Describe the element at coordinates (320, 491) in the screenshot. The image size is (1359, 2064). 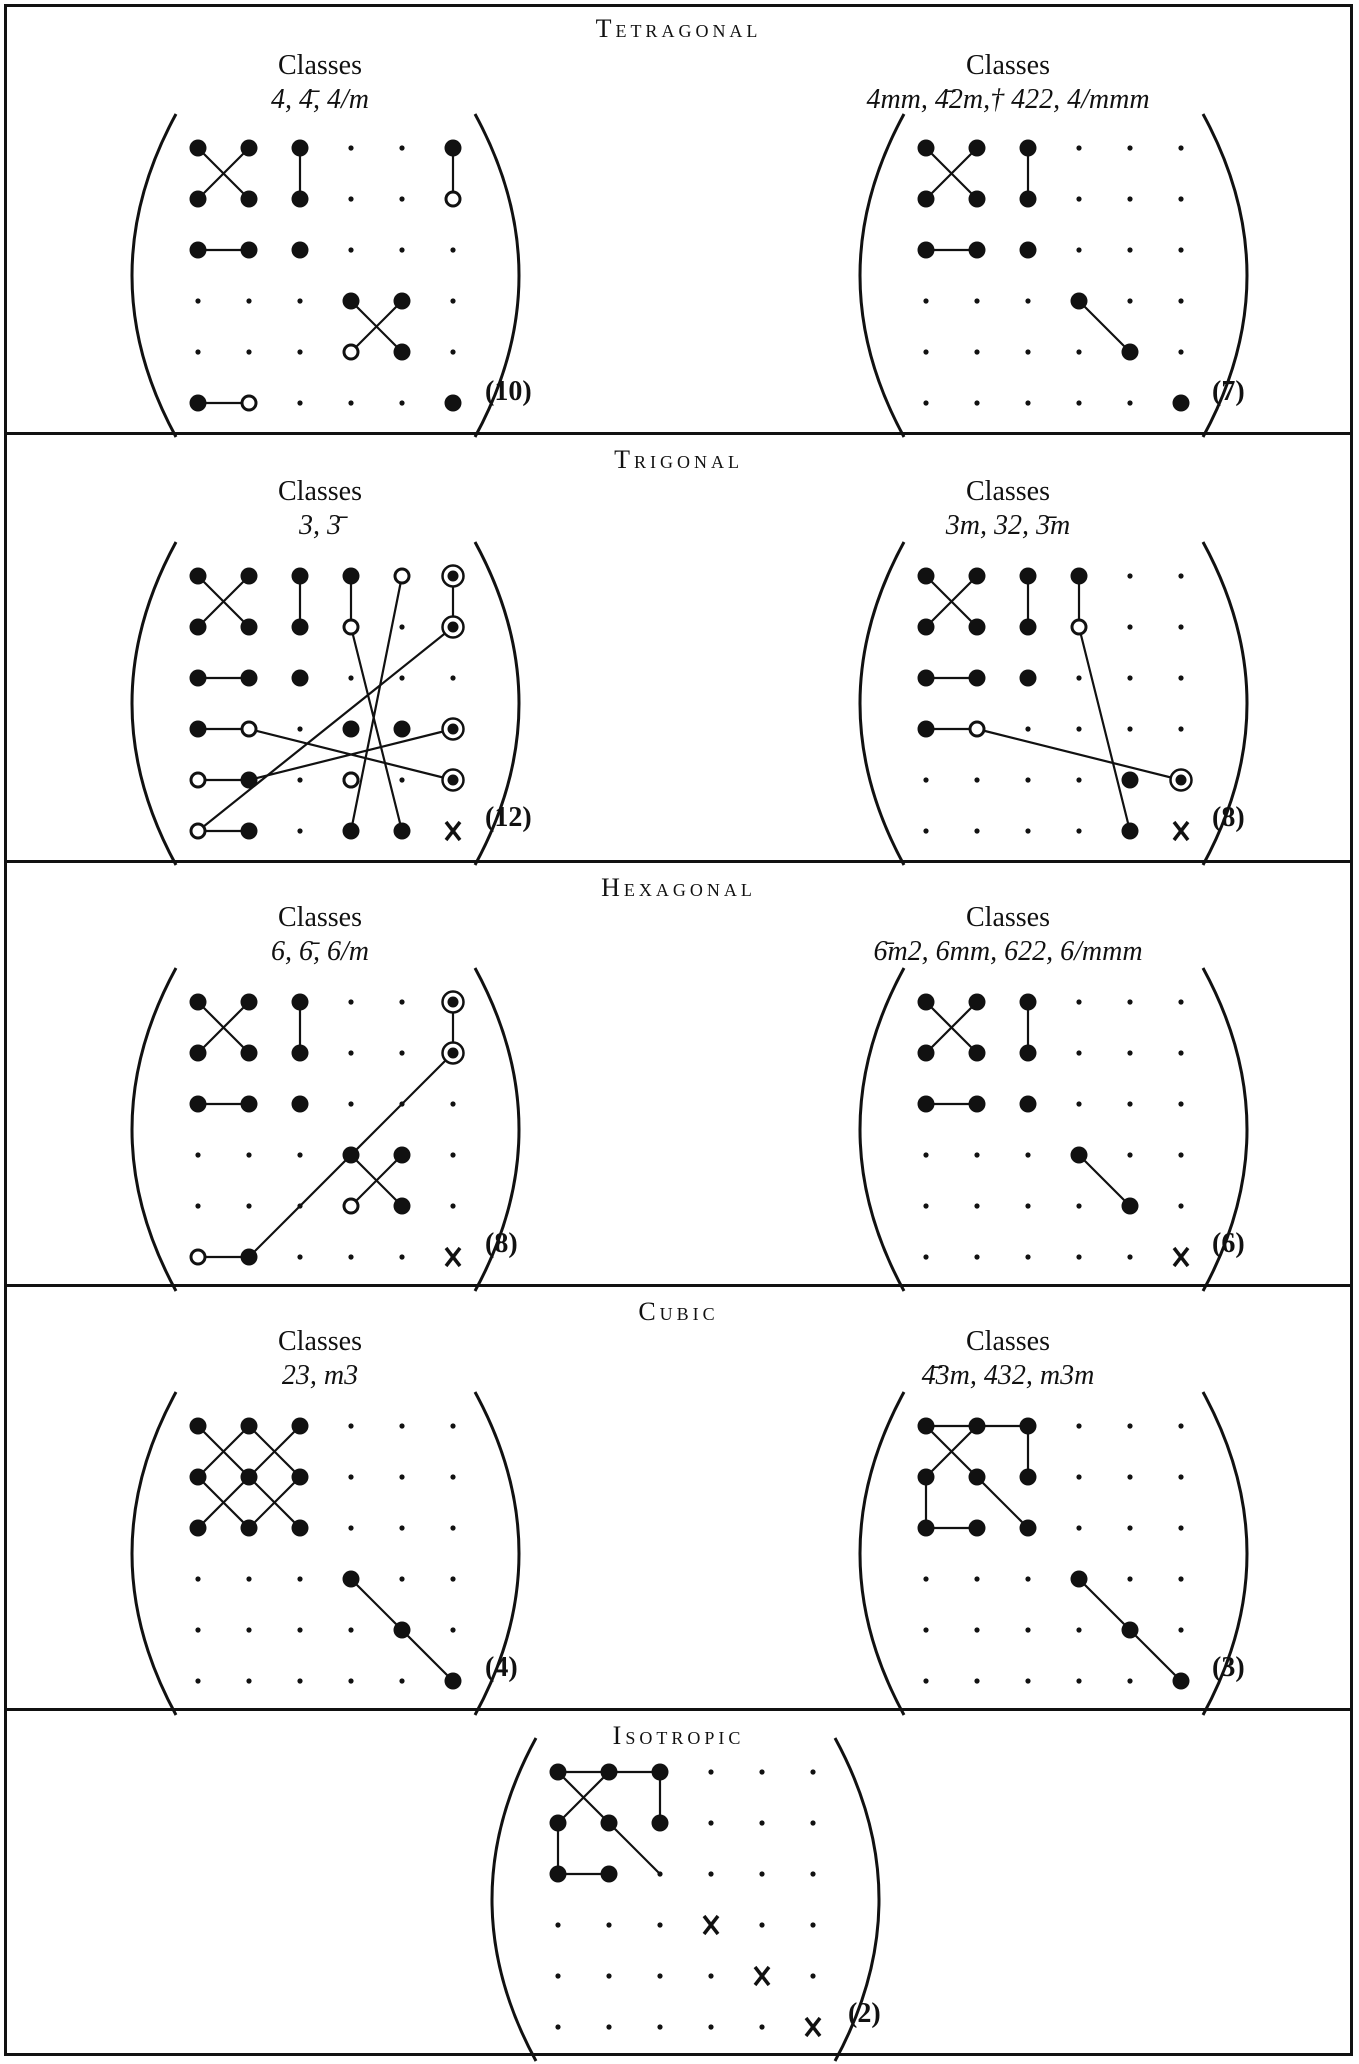
I see `classes-title-trigonal-left: Classes` at that location.